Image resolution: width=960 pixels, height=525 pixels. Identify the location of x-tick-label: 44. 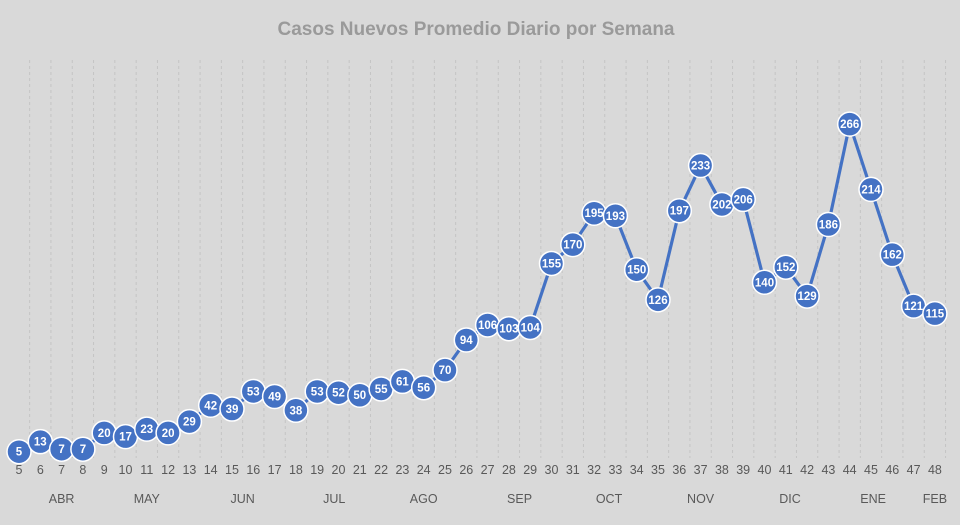
(850, 470).